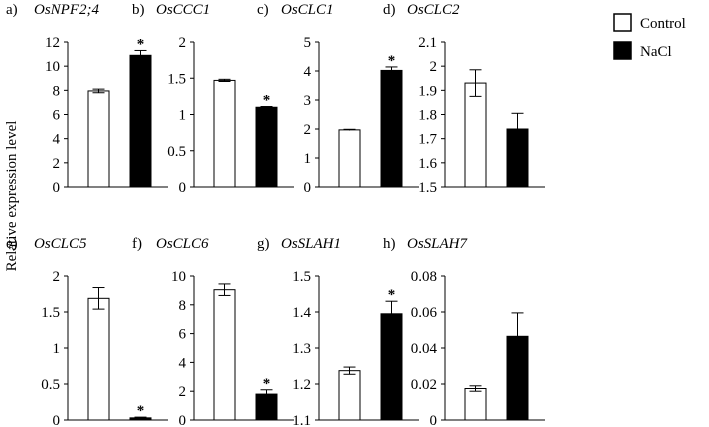 Image resolution: width=709 pixels, height=427 pixels. What do you see at coordinates (424, 277) in the screenshot?
I see `tick-label: 0.08` at bounding box center [424, 277].